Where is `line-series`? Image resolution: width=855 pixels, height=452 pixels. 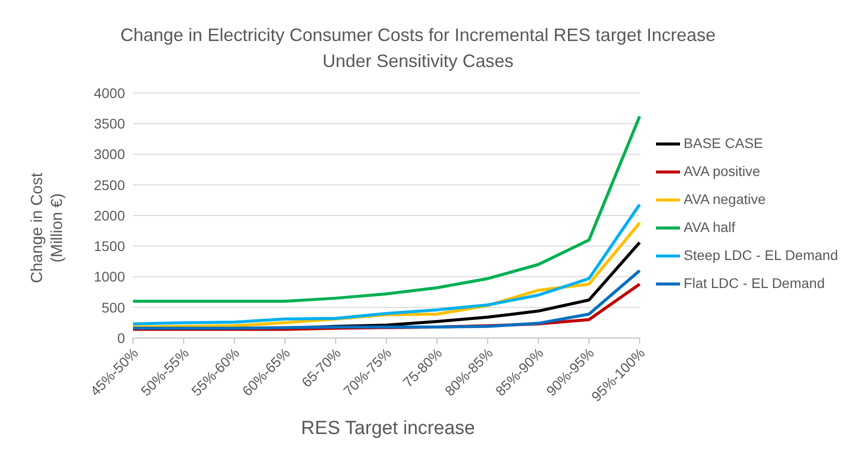
line-series is located at coordinates (387, 299).